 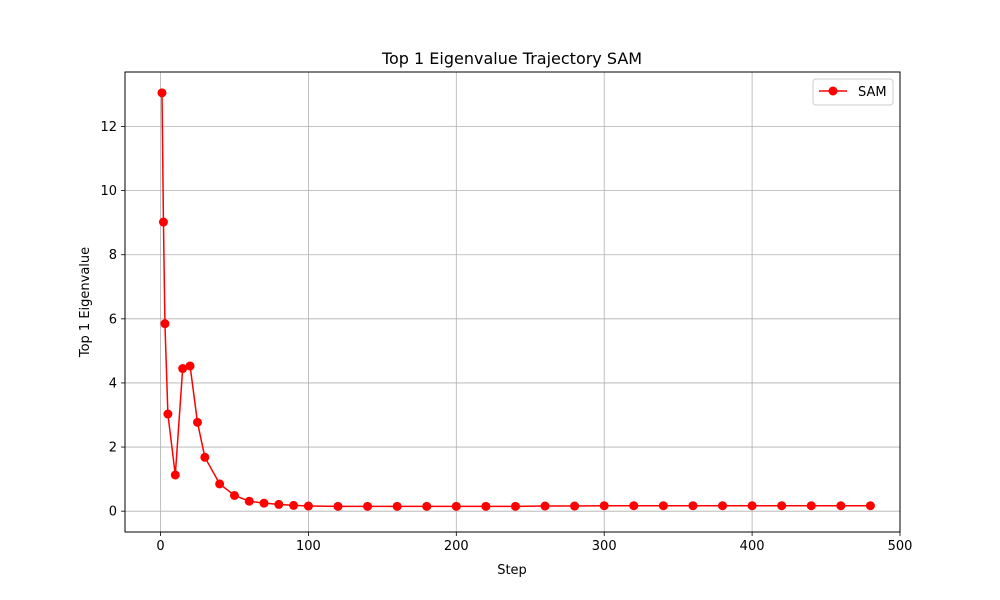 I want to click on chart-title: Top 1 Eigenvalue Trajectory SAM, so click(x=511, y=58).